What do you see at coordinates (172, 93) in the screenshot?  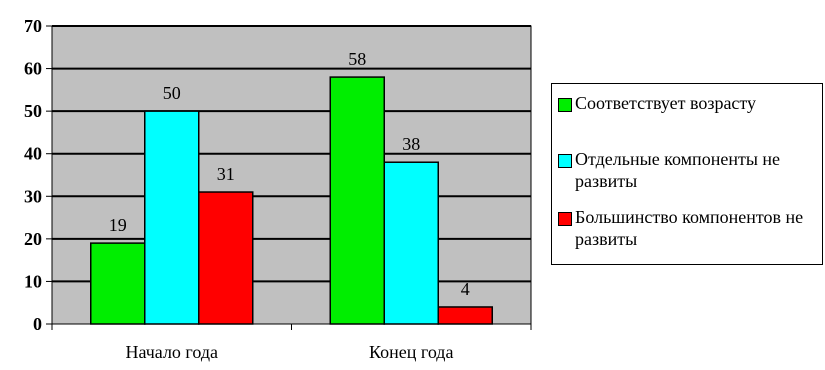 I see `data-label: 50` at bounding box center [172, 93].